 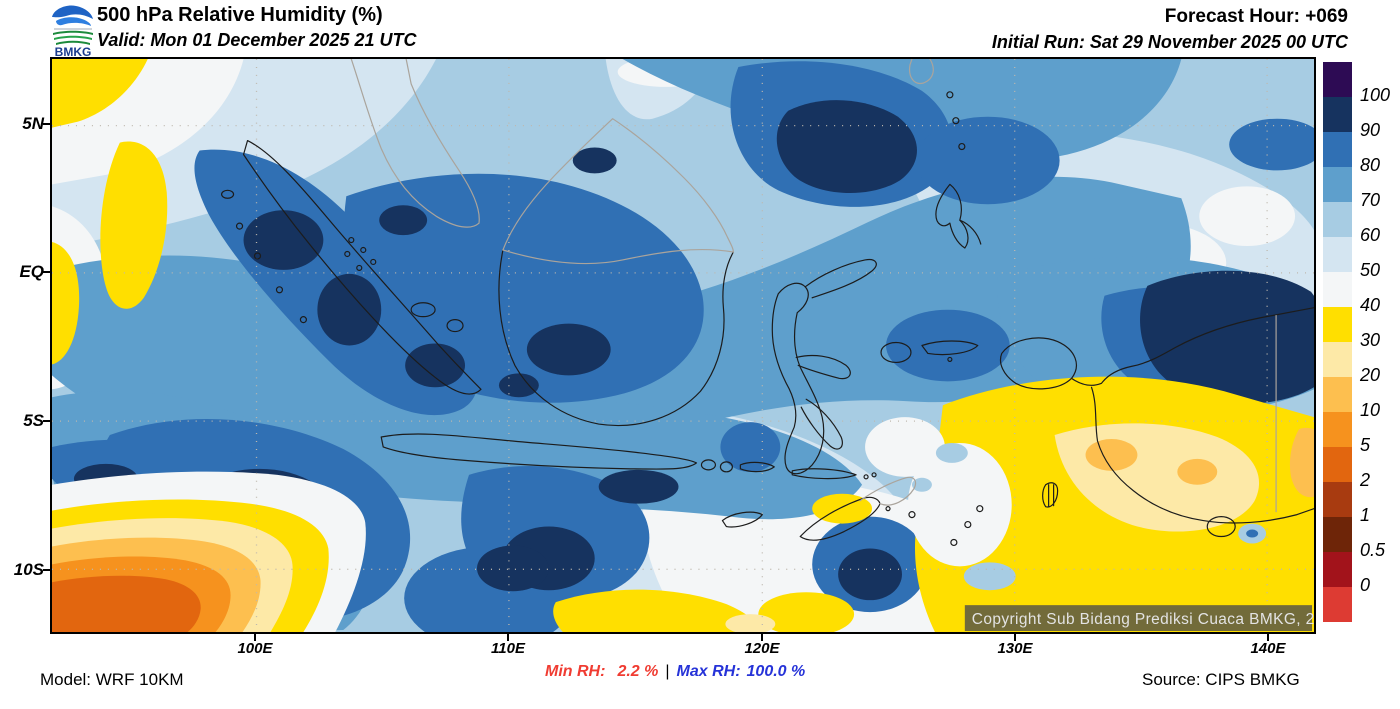 I want to click on model-label: Model: WRF 10KM, so click(x=112, y=679).